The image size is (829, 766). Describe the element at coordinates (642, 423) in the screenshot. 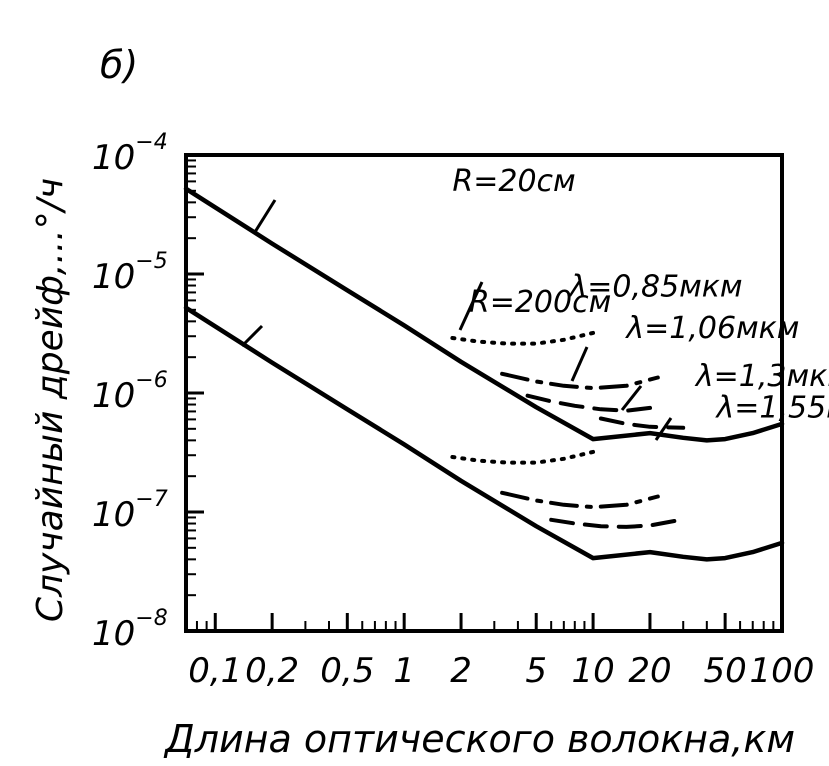

I see `series-line-R=20см-λ=1,55мкм` at that location.